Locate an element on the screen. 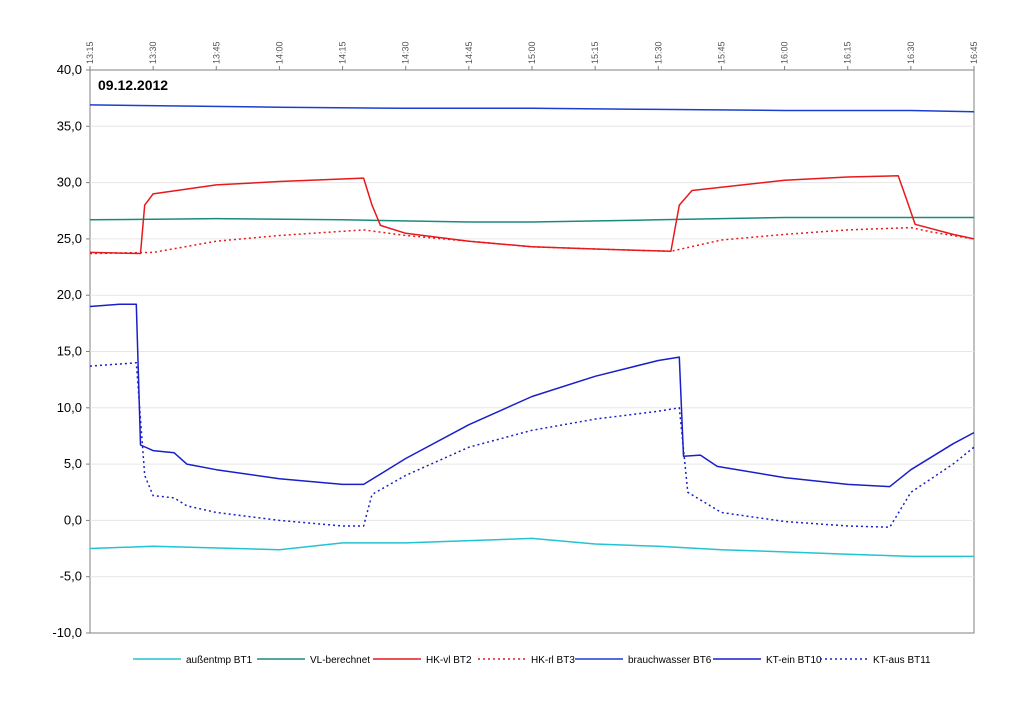 The height and width of the screenshot is (724, 1024). x-tick-label: 16:30 is located at coordinates (911, 52).